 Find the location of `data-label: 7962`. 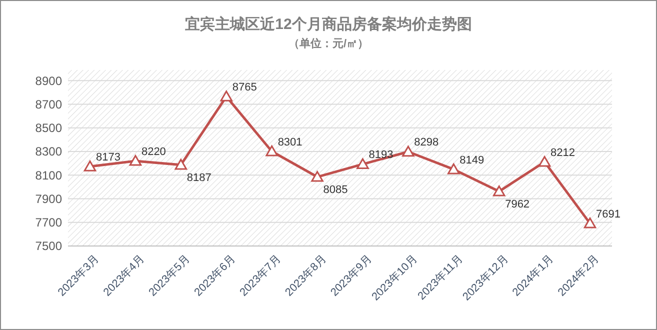

data-label: 7962 is located at coordinates (517, 204).